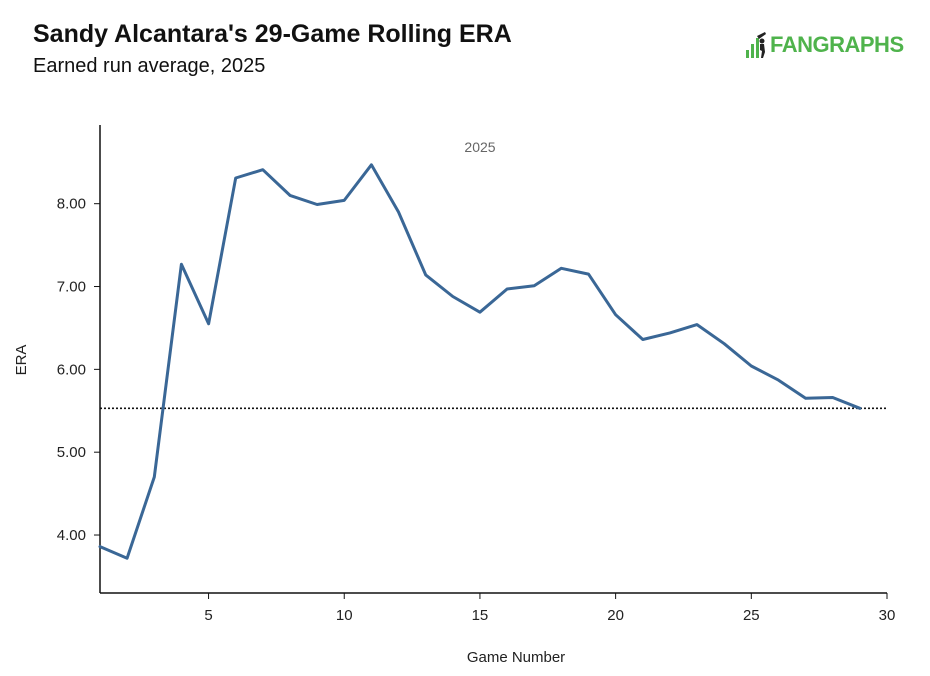  I want to click on y-tick-label: 8.00, so click(71, 204).